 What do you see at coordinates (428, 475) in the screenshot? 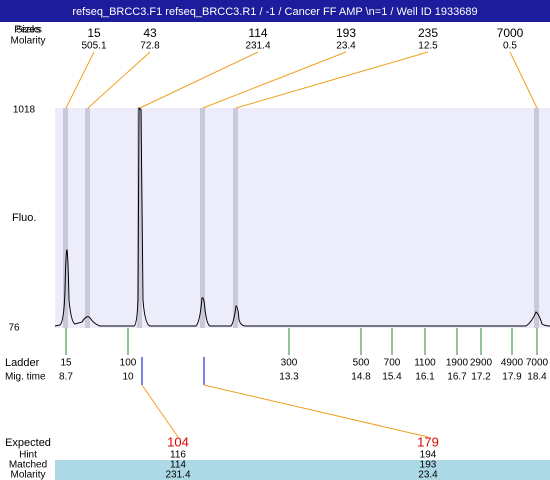
I see `matched-molarity: 23.4` at bounding box center [428, 475].